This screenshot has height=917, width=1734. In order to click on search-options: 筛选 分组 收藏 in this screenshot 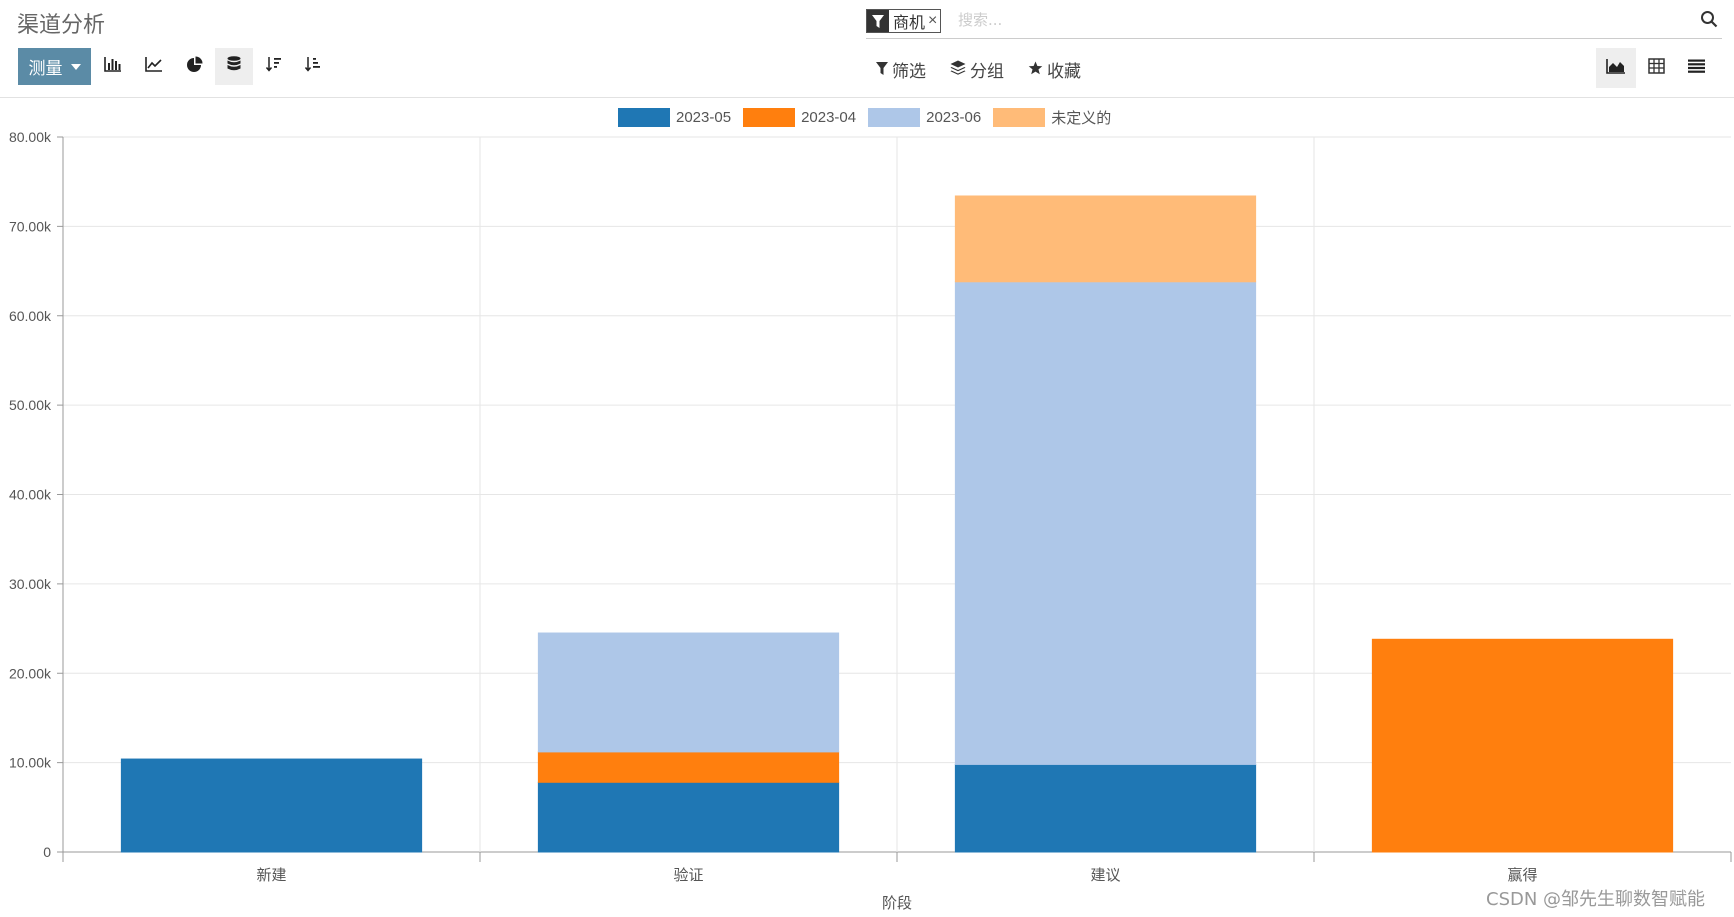, I will do `click(978, 69)`.